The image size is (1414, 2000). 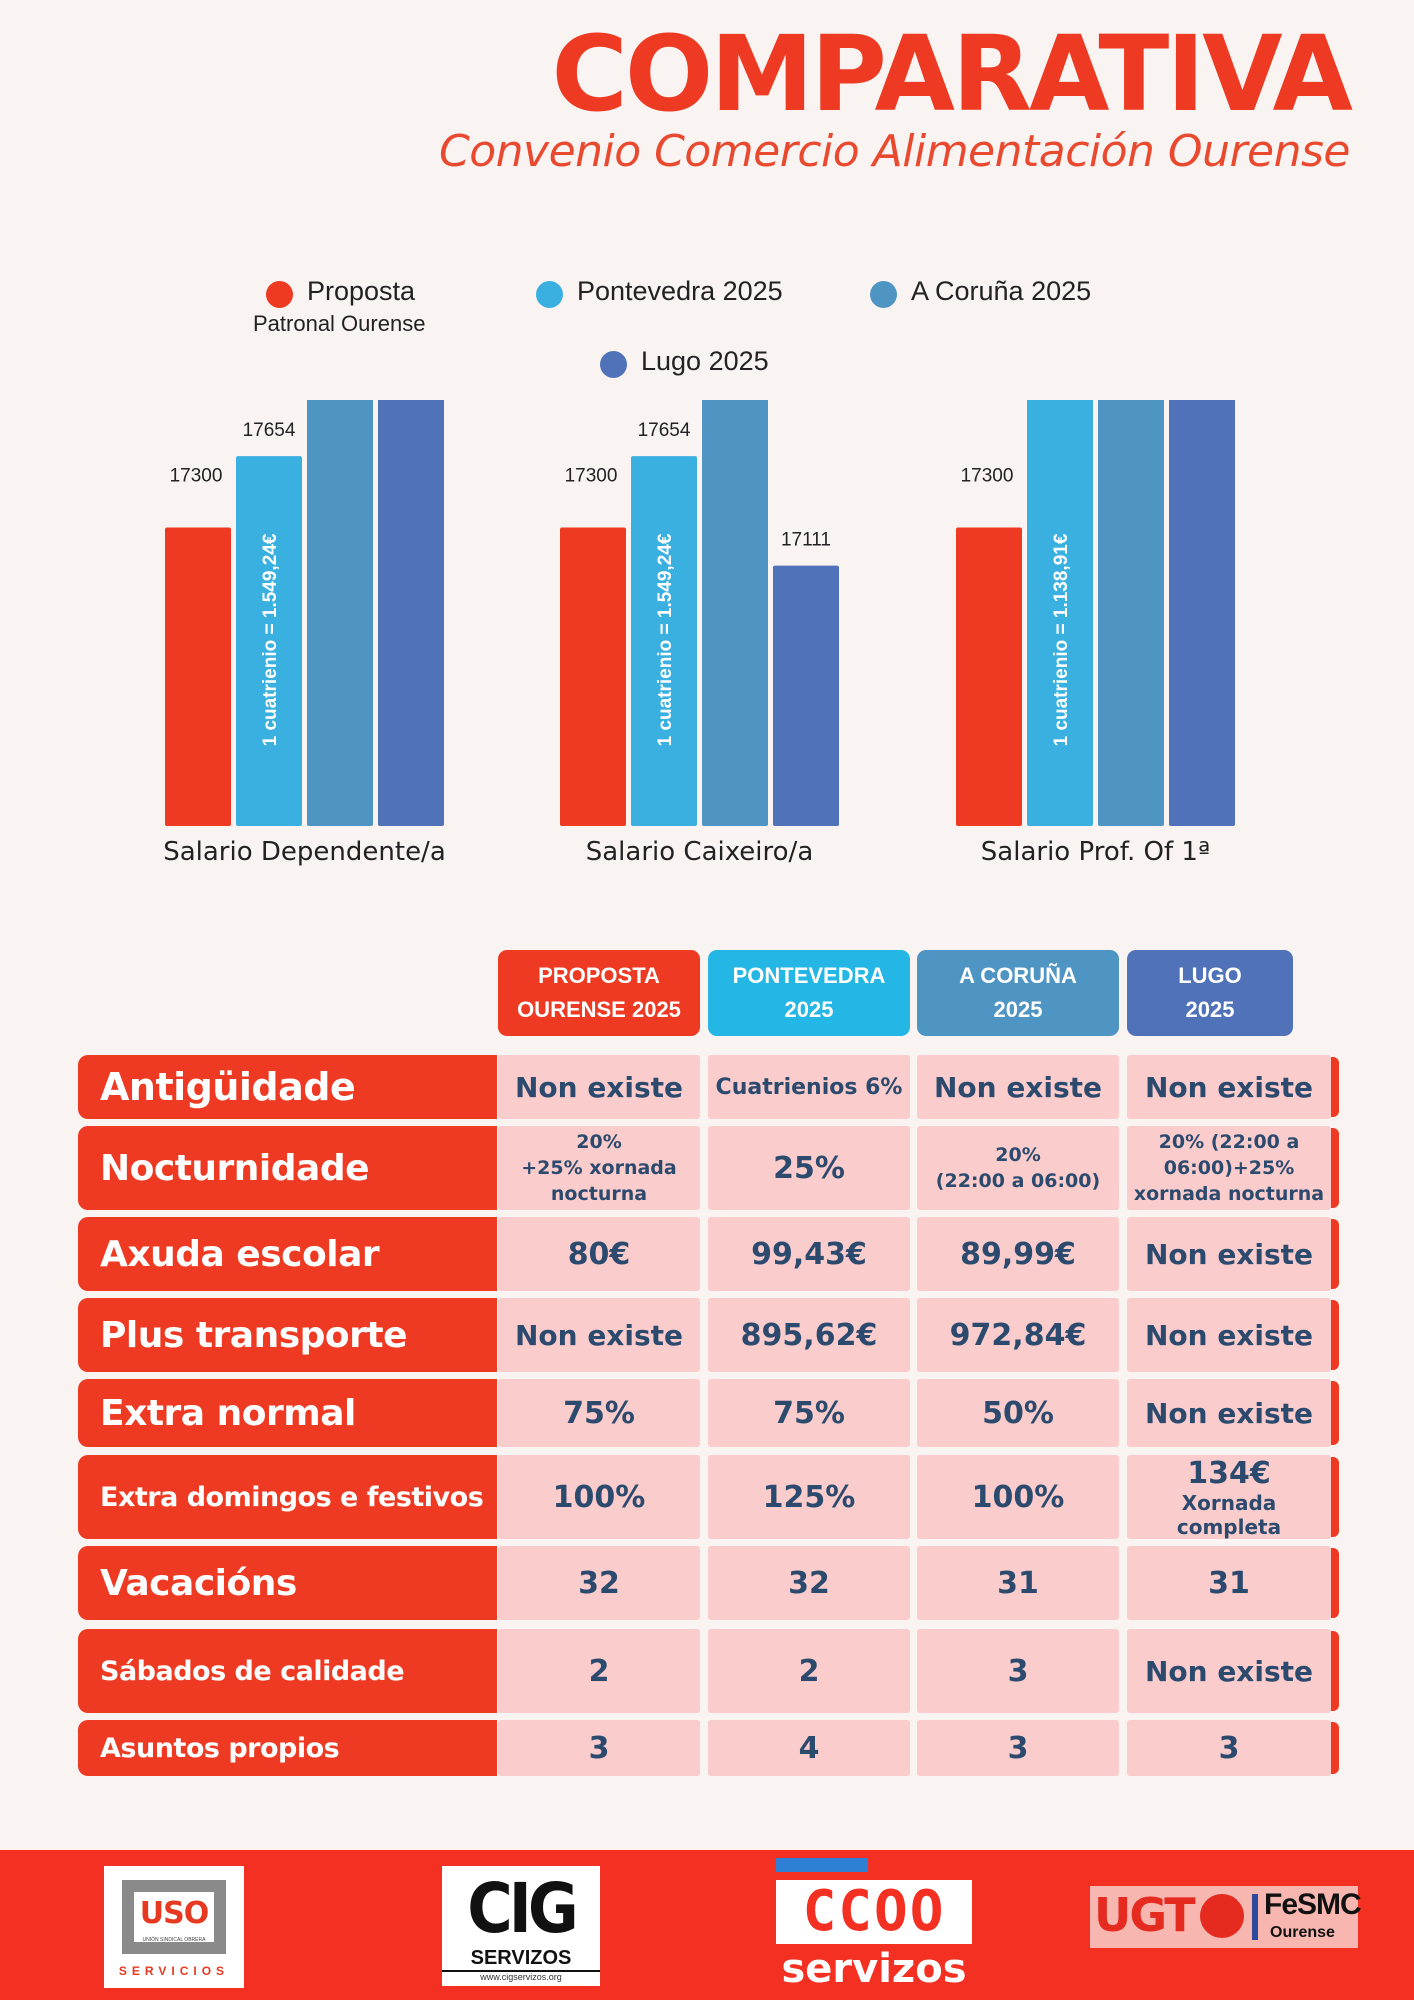 What do you see at coordinates (361, 291) in the screenshot?
I see `legend-label: Proposta` at bounding box center [361, 291].